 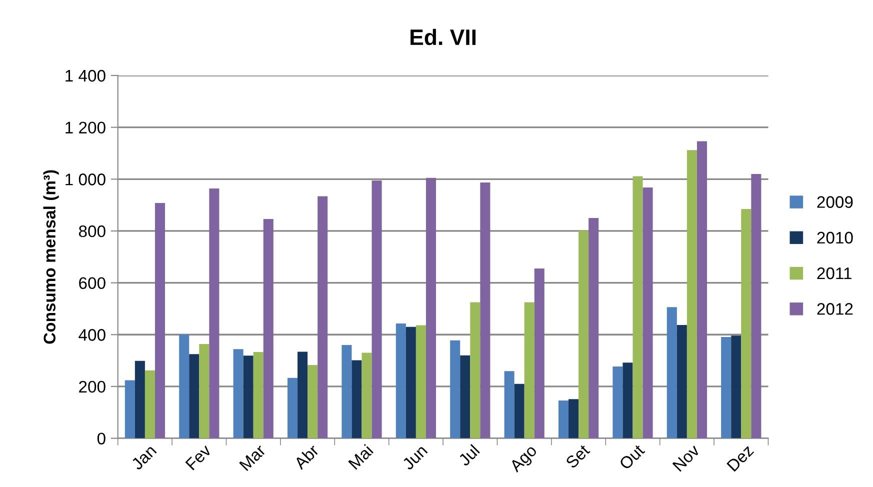 I want to click on legend-label: 2012, so click(x=835, y=309).